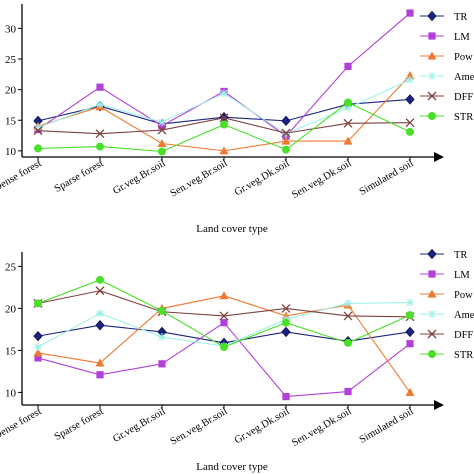  Describe the element at coordinates (445, 37) in the screenshot. I see `legend-item-lm: LM` at that location.